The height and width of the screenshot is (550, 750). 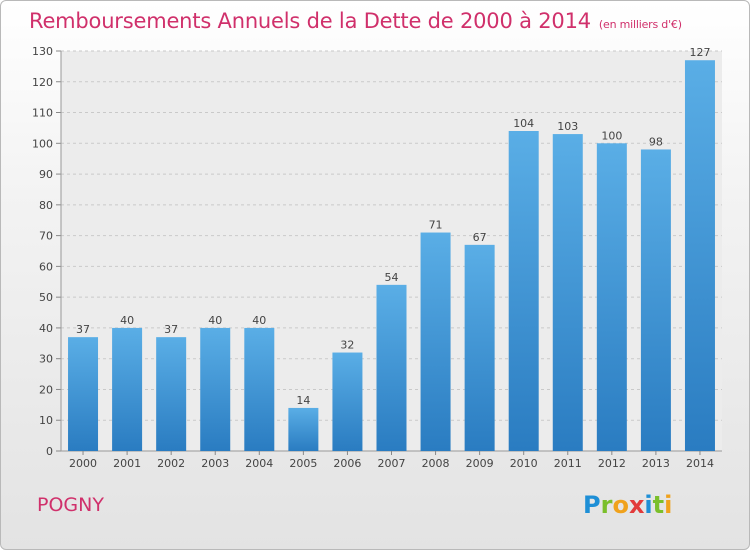 I want to click on logo-letter: P, so click(x=592, y=505).